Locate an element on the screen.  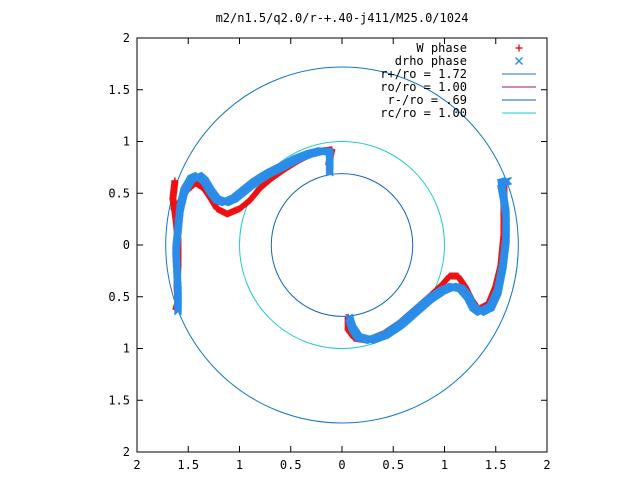
circle-rc is located at coordinates (342, 245).